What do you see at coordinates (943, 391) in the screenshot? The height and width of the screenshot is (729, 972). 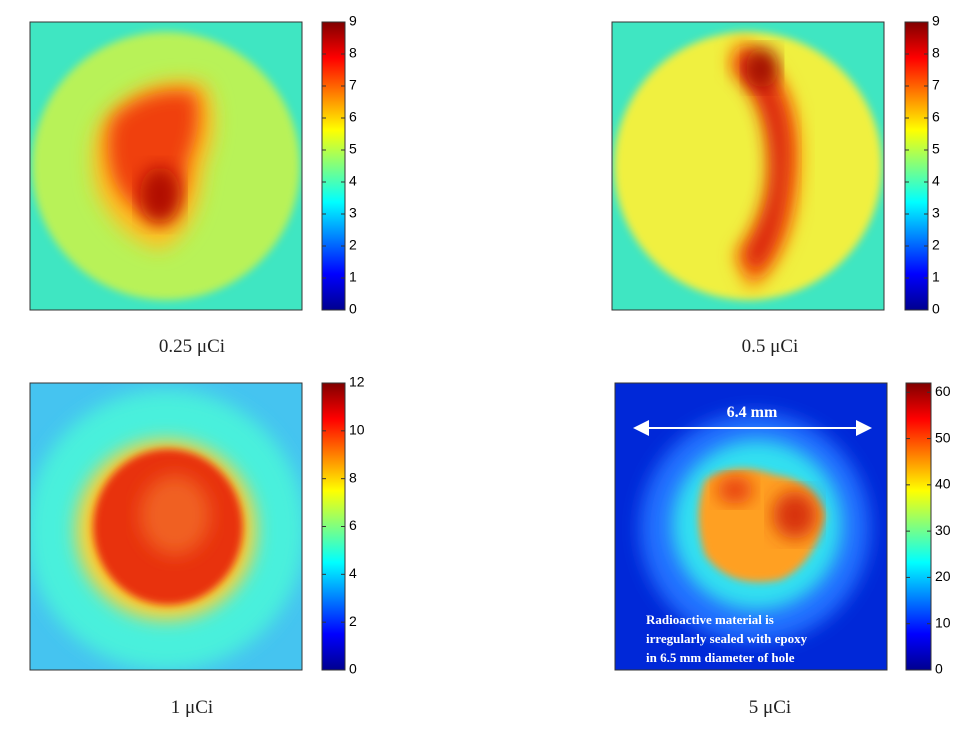 I see `tick-label: 60` at bounding box center [943, 391].